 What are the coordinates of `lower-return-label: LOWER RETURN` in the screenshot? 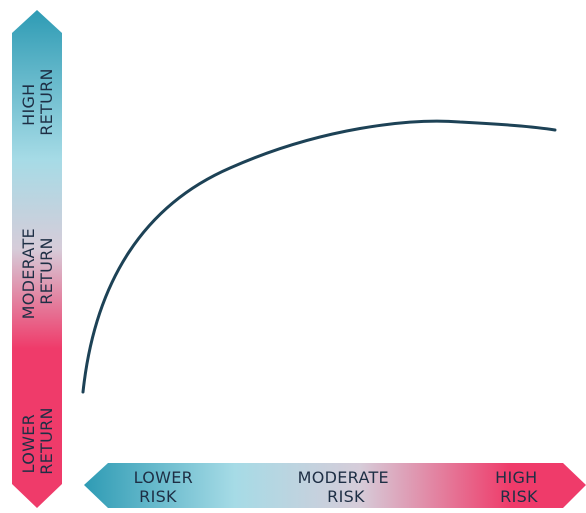 It's located at (37, 441).